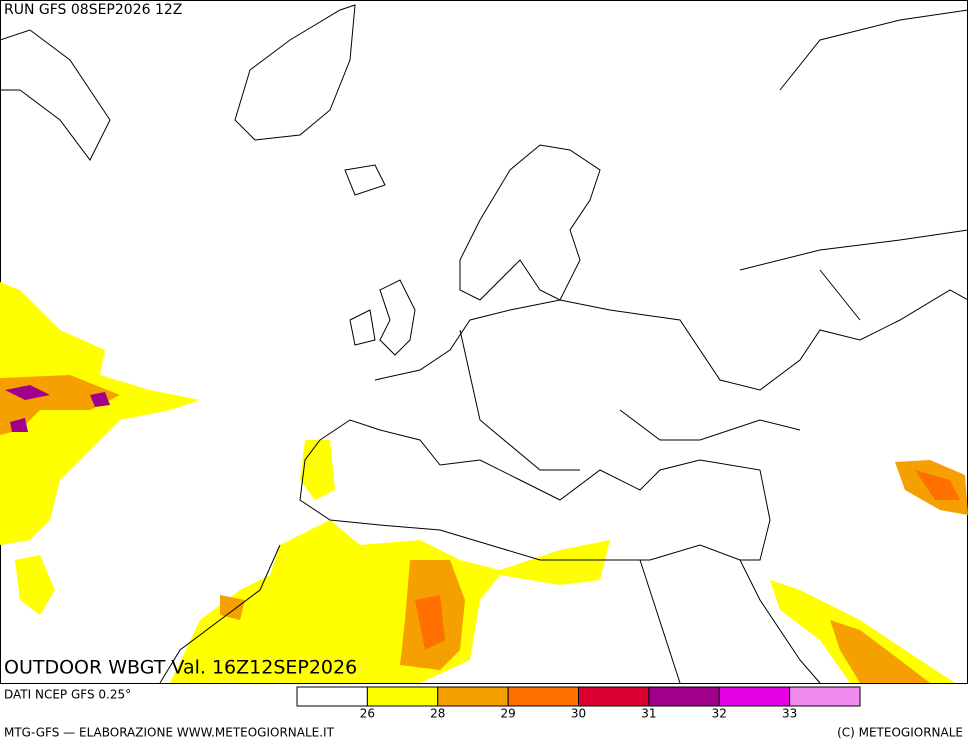 The image size is (968, 749). I want to click on source-label: DATI NCEP GFS 0.25°, so click(67, 695).